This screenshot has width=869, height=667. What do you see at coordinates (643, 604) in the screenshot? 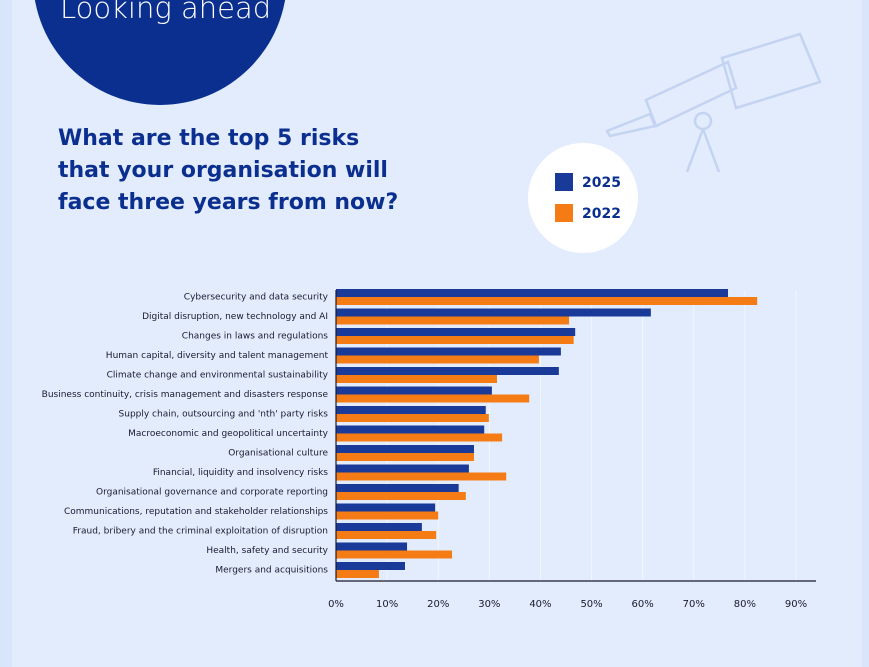
I see `x-tick-label: 60%` at bounding box center [643, 604].